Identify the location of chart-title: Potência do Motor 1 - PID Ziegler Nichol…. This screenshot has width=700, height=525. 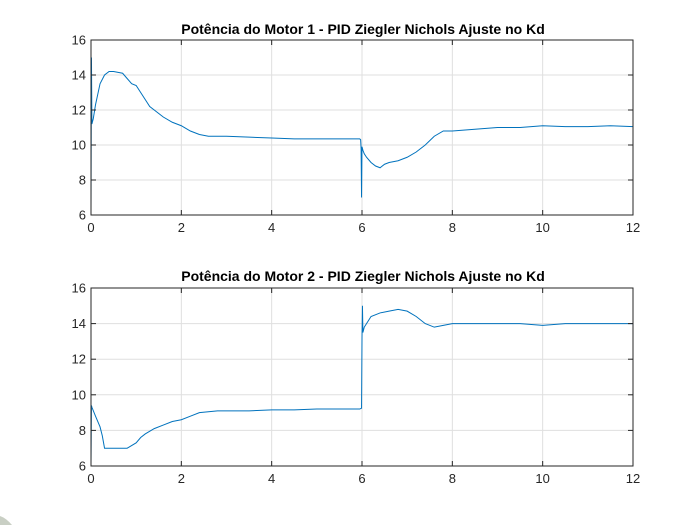
(363, 29).